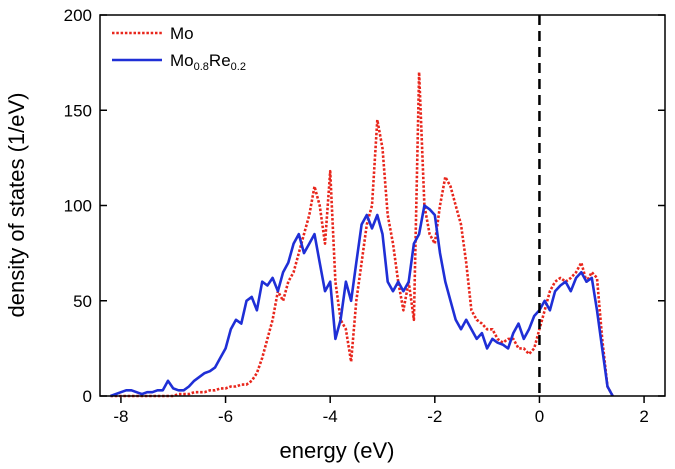  What do you see at coordinates (539, 416) in the screenshot?
I see `x-tick-label: 0` at bounding box center [539, 416].